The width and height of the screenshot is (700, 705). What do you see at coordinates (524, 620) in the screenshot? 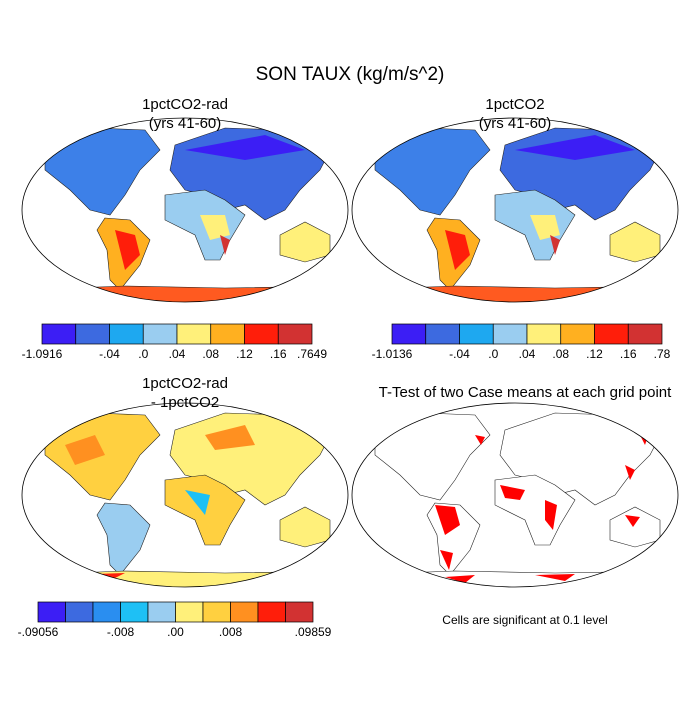
I see `note: Cells are significant at 0.1 level` at bounding box center [524, 620].